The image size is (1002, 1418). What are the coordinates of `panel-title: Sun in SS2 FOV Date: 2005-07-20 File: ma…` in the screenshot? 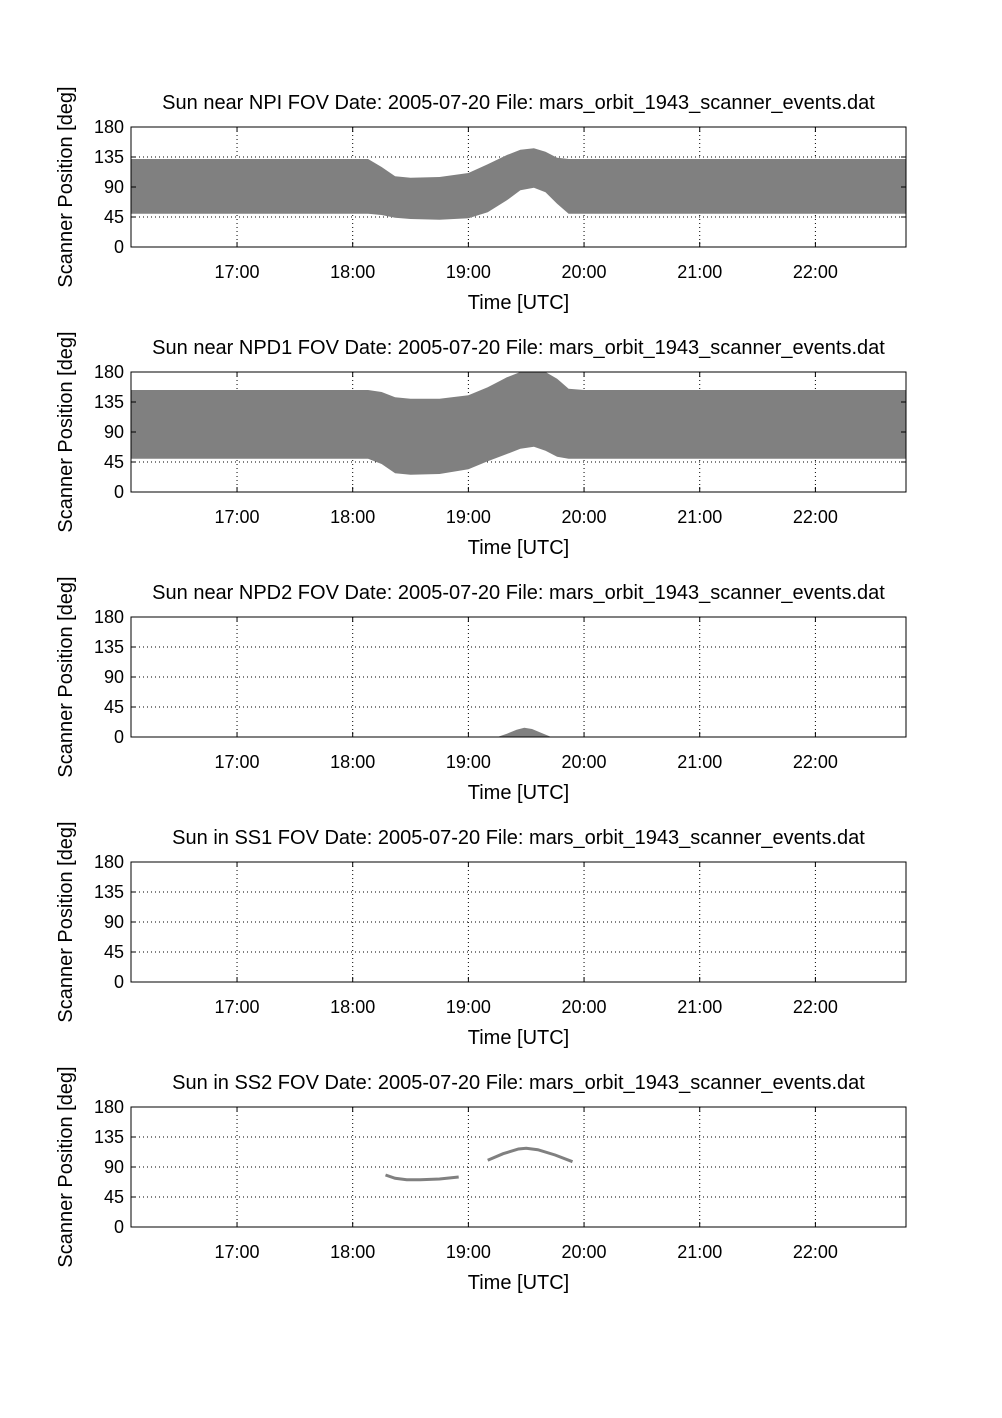 It's located at (518, 1083).